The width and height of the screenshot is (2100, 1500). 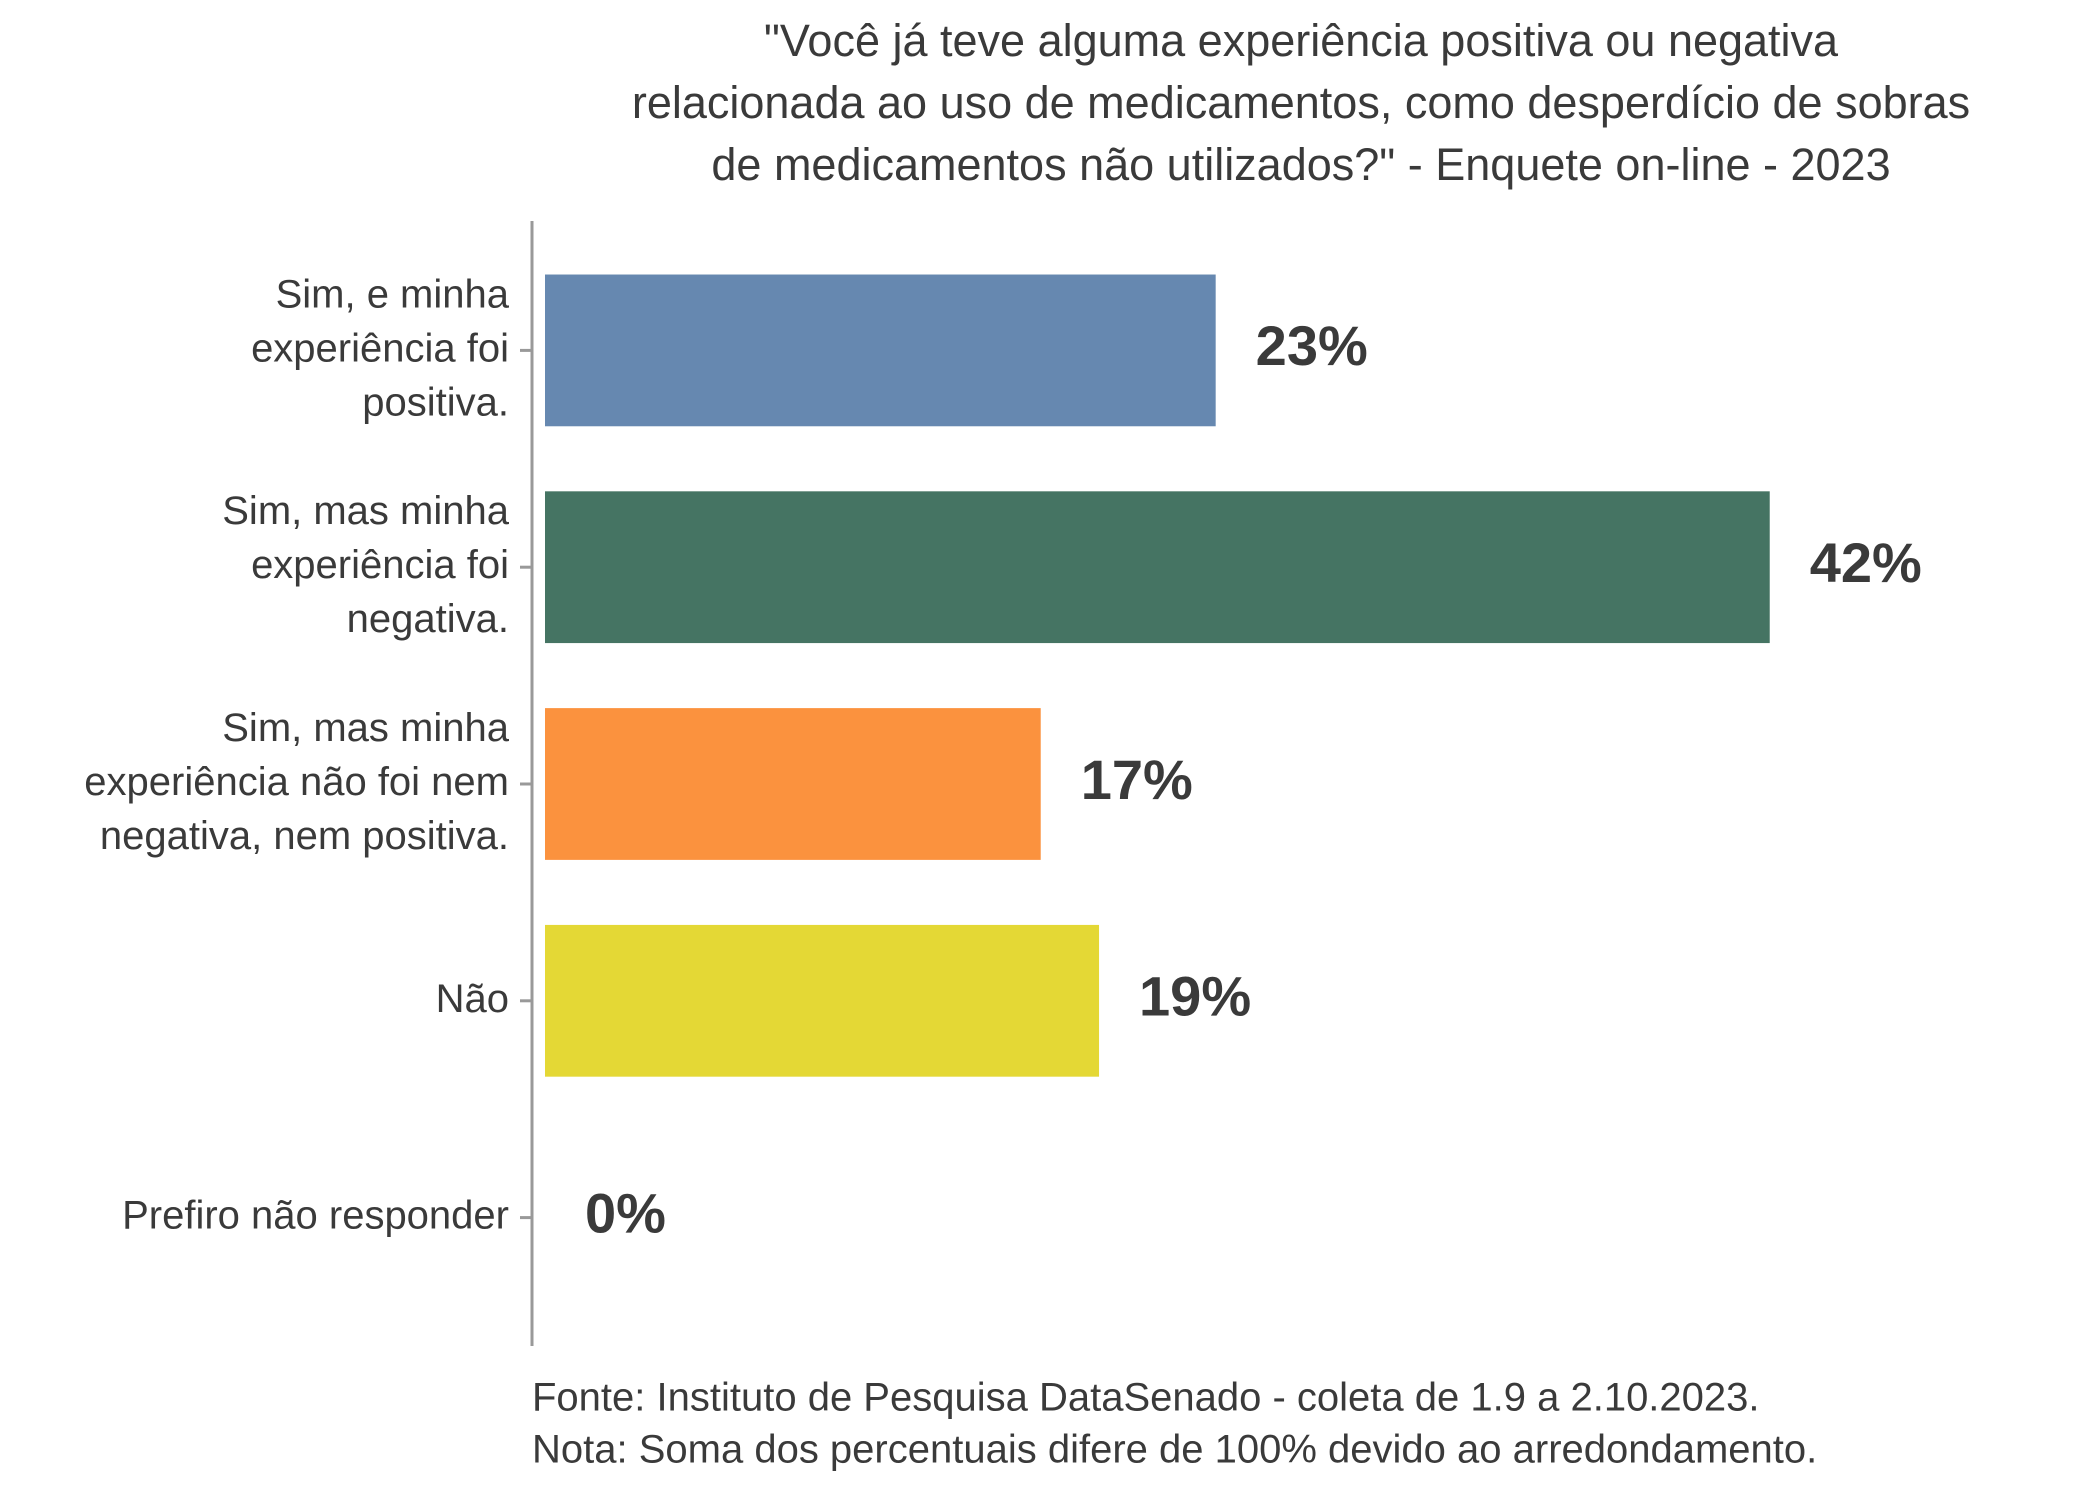 What do you see at coordinates (1137, 779) in the screenshot?
I see `value-label: 17%` at bounding box center [1137, 779].